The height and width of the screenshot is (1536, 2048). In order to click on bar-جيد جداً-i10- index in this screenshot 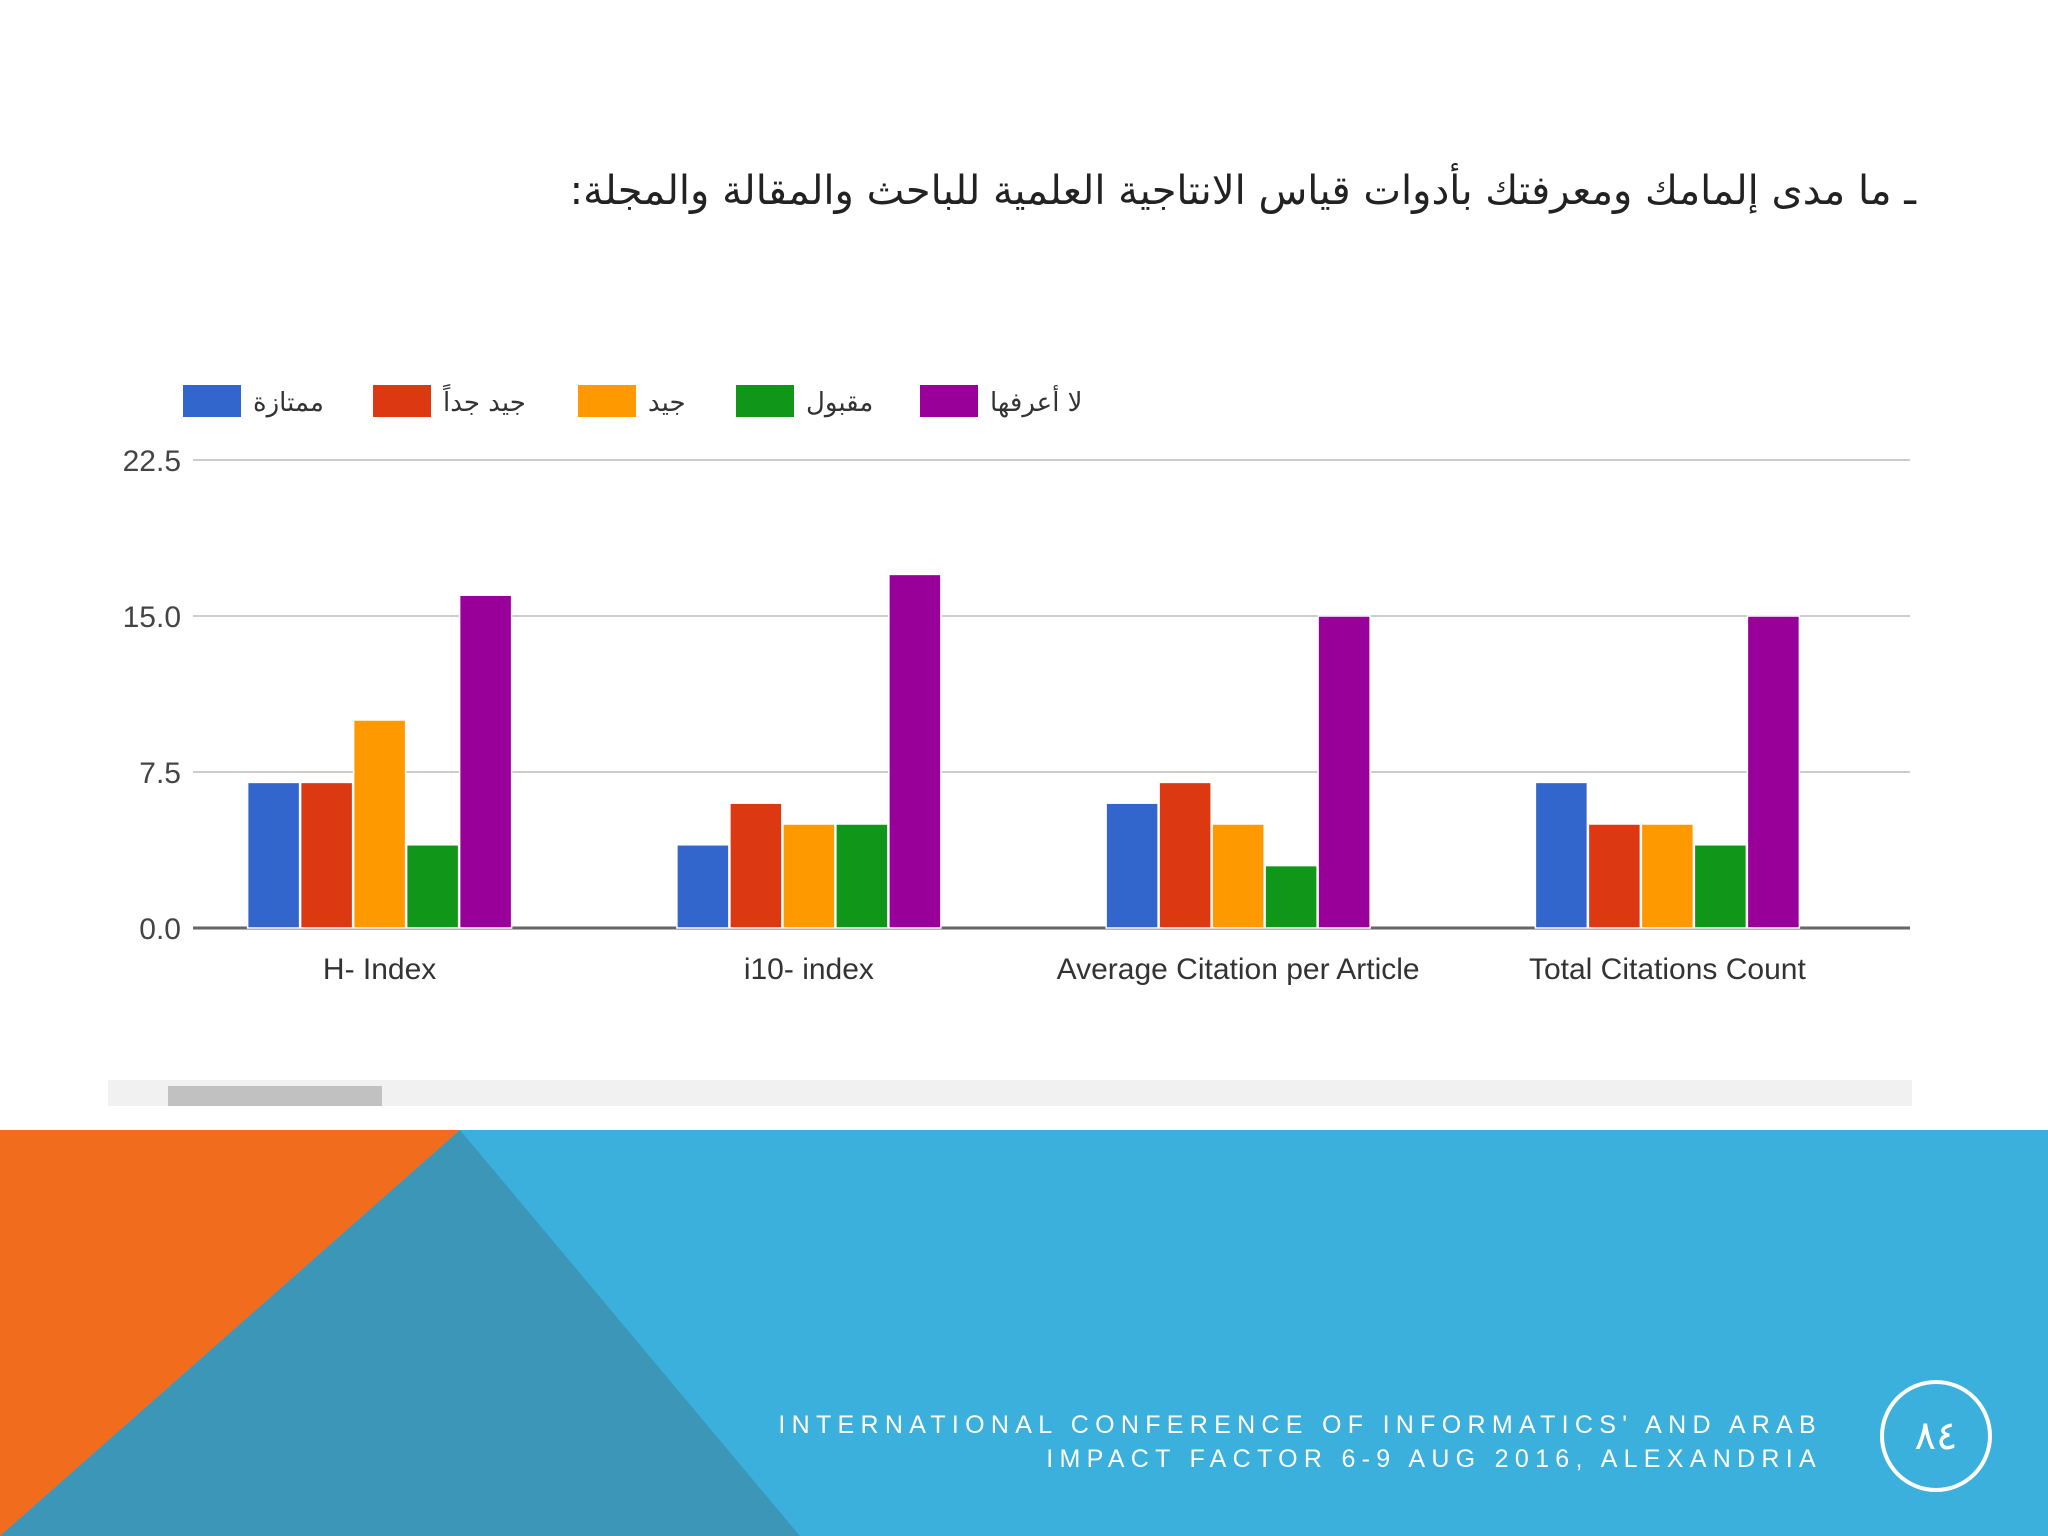, I will do `click(756, 865)`.